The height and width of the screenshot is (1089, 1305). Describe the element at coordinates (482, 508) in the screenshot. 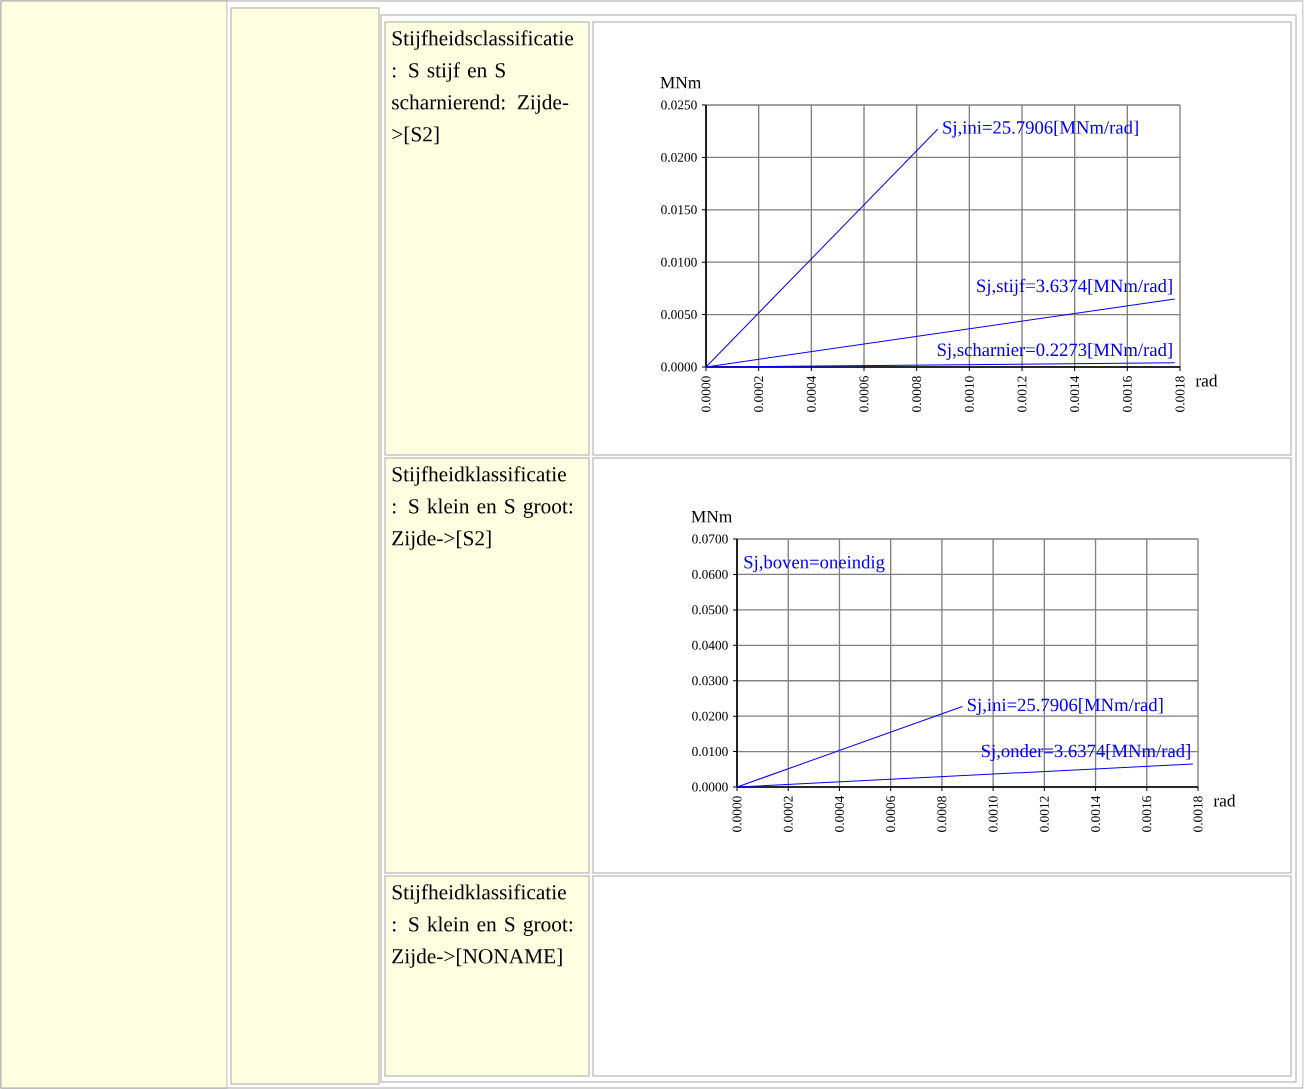

I see `text: Stijfheidklassificatie : S klein en S groot: Zijde->[S2]` at that location.